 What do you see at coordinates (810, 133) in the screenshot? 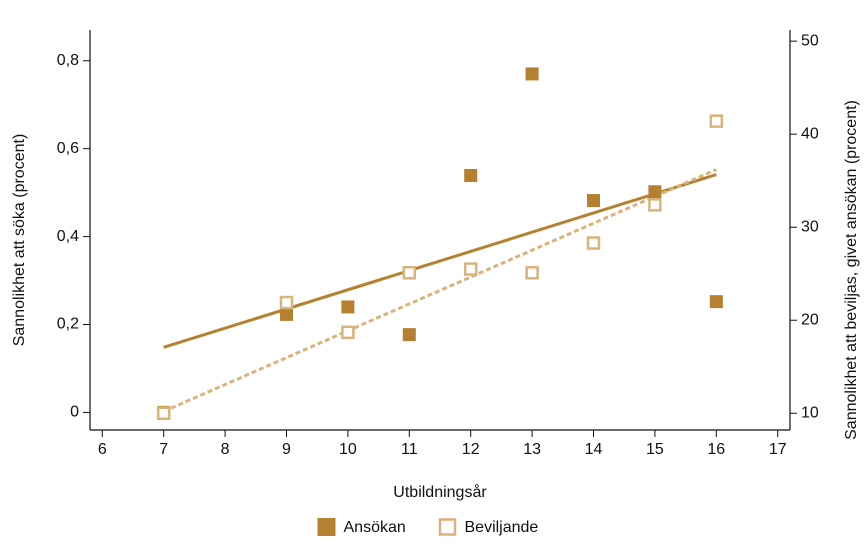
I see `y2-tick-label: 40` at bounding box center [810, 133].